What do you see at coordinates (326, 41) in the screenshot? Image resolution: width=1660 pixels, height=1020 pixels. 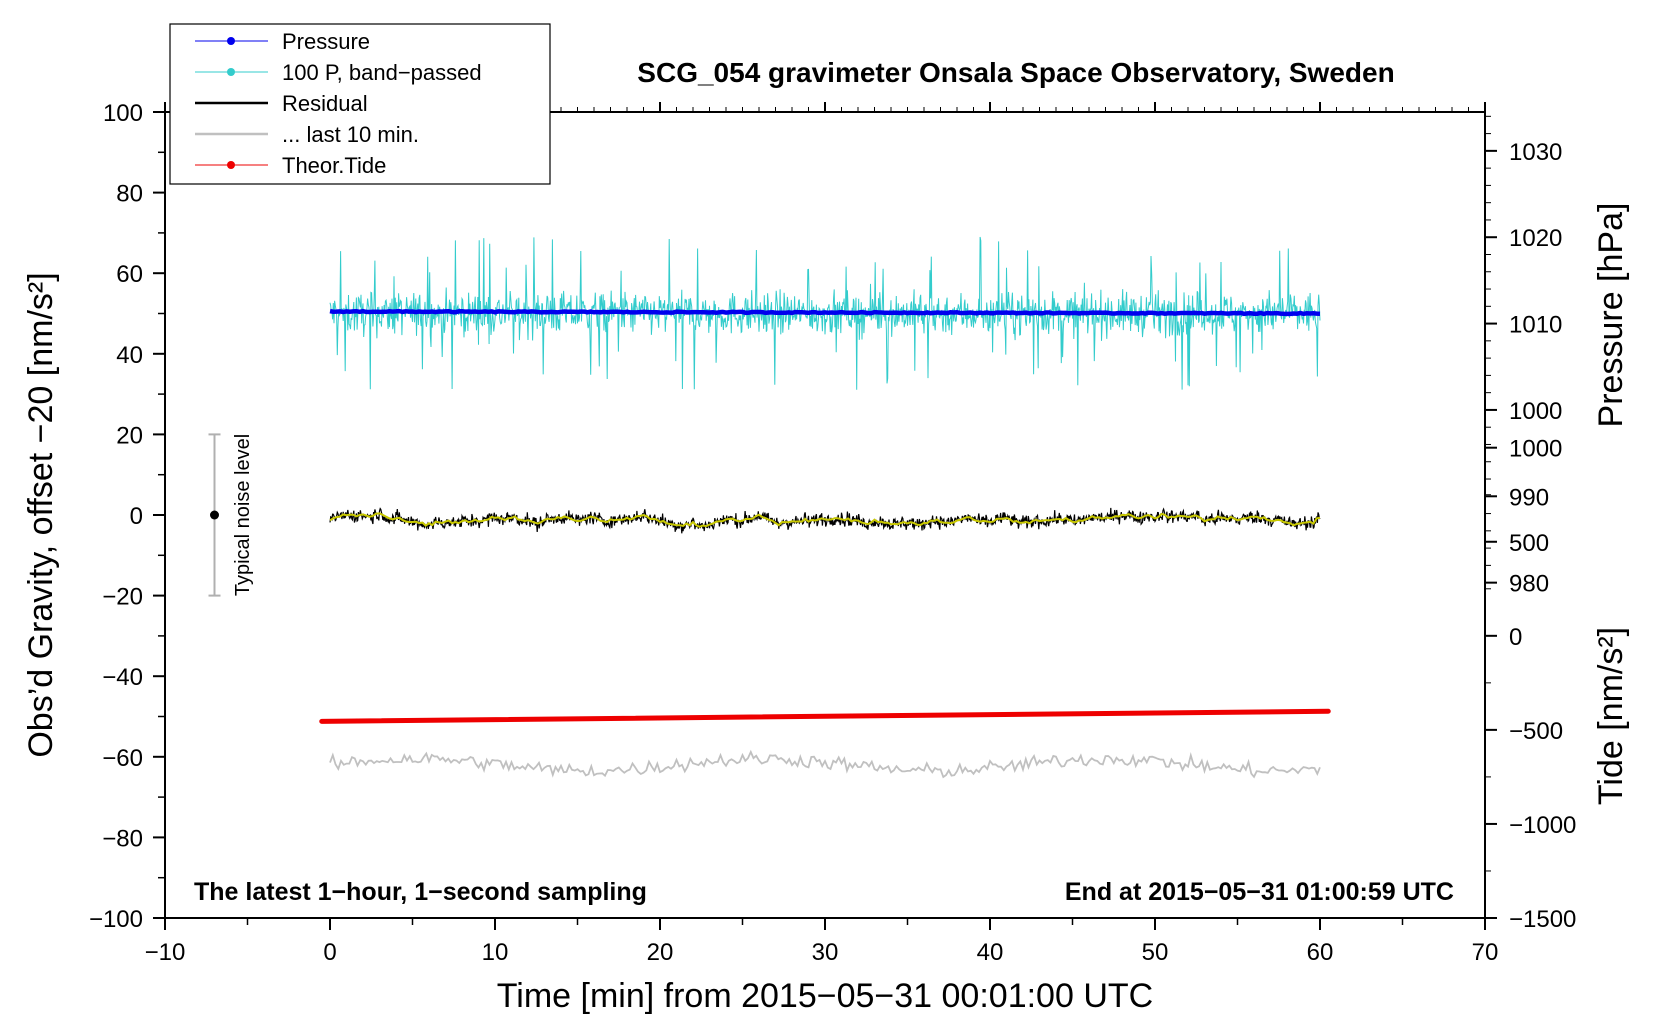 I see `legend-label: Pressure` at bounding box center [326, 41].